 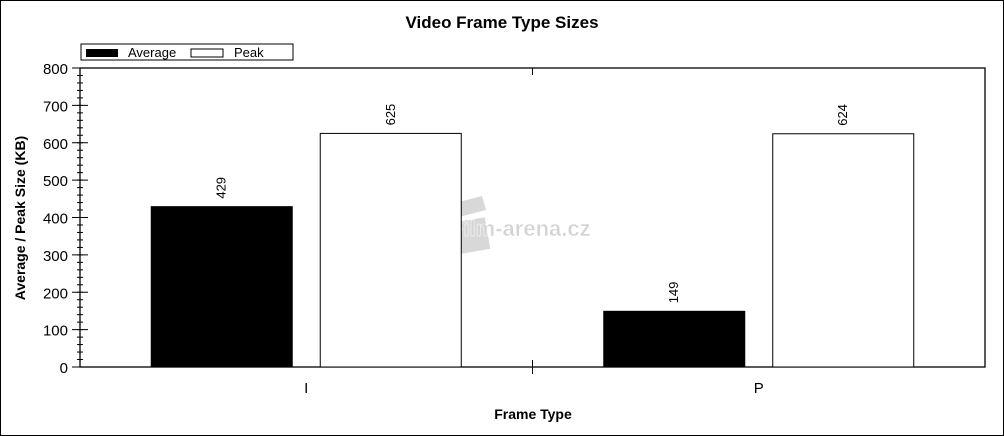 What do you see at coordinates (759, 388) in the screenshot?
I see `x-tick-label: P` at bounding box center [759, 388].